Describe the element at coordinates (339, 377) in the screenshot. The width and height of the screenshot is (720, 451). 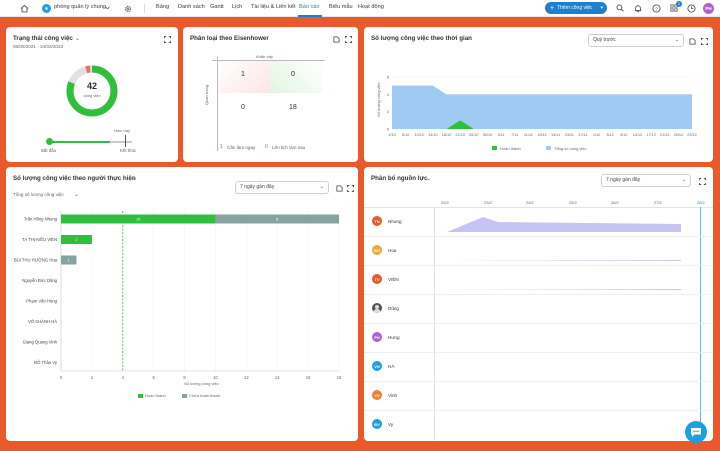
I see `x-tick-label: 18` at that location.